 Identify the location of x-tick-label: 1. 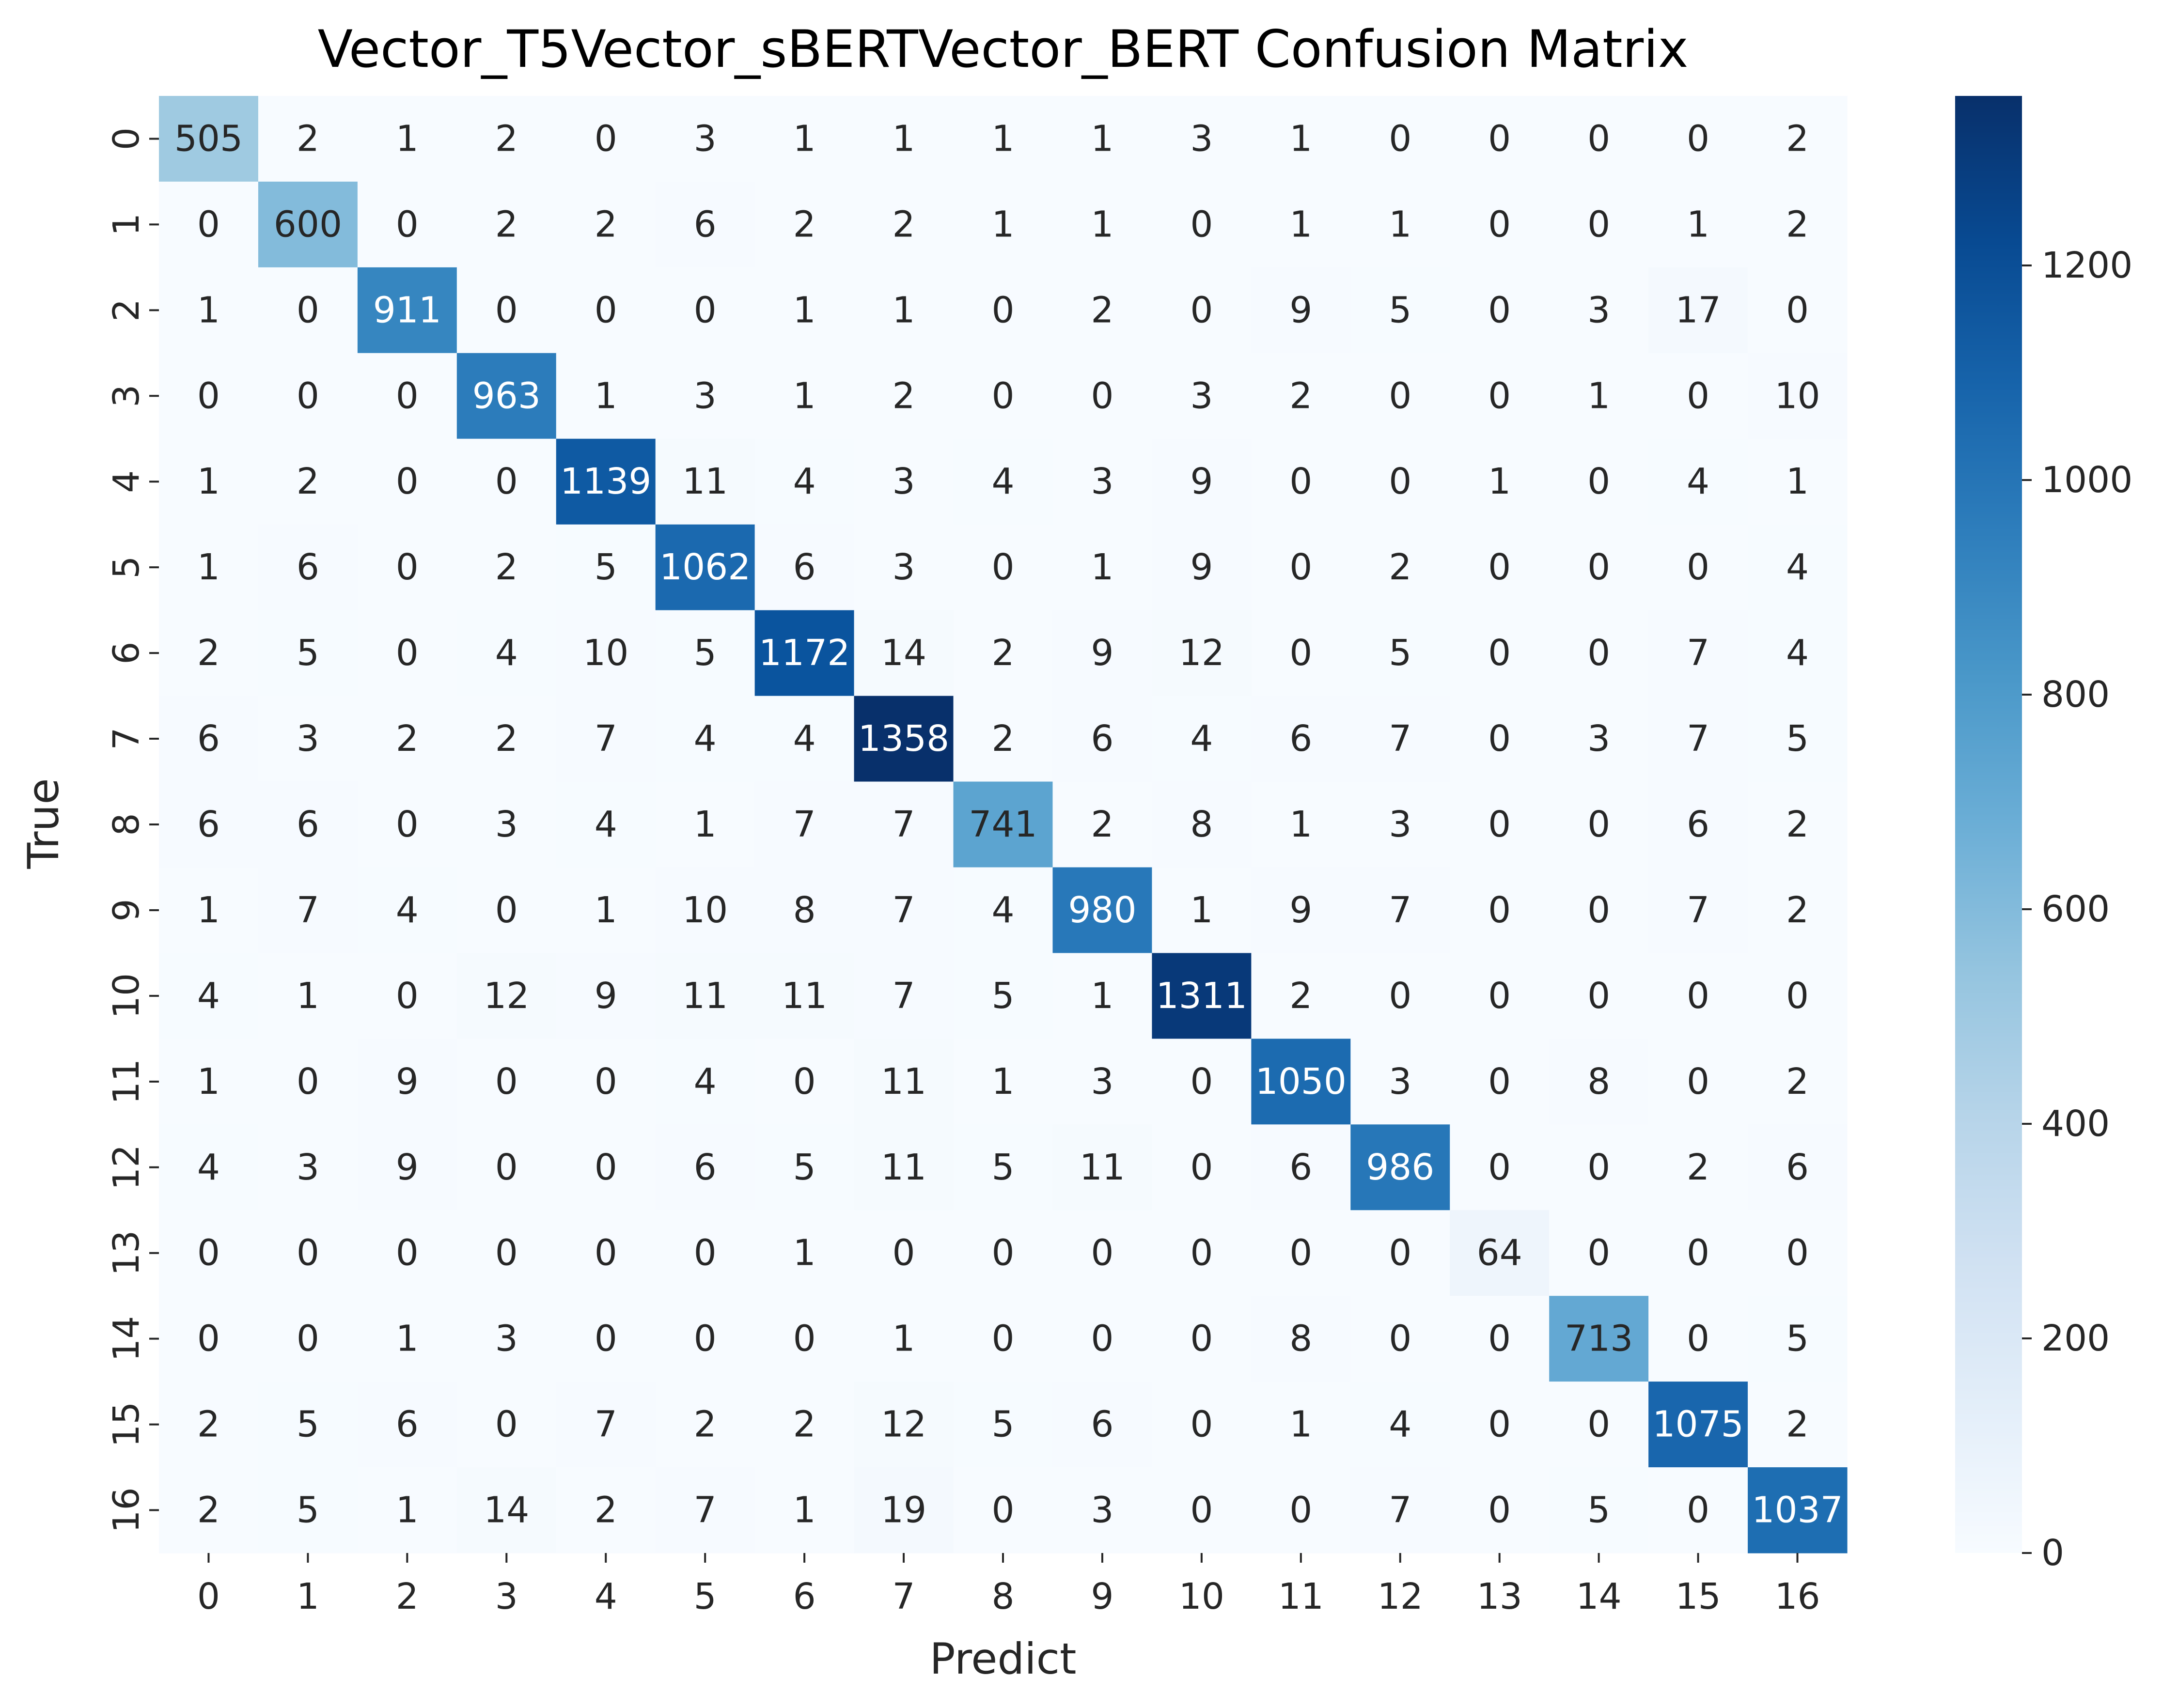
(308, 1596).